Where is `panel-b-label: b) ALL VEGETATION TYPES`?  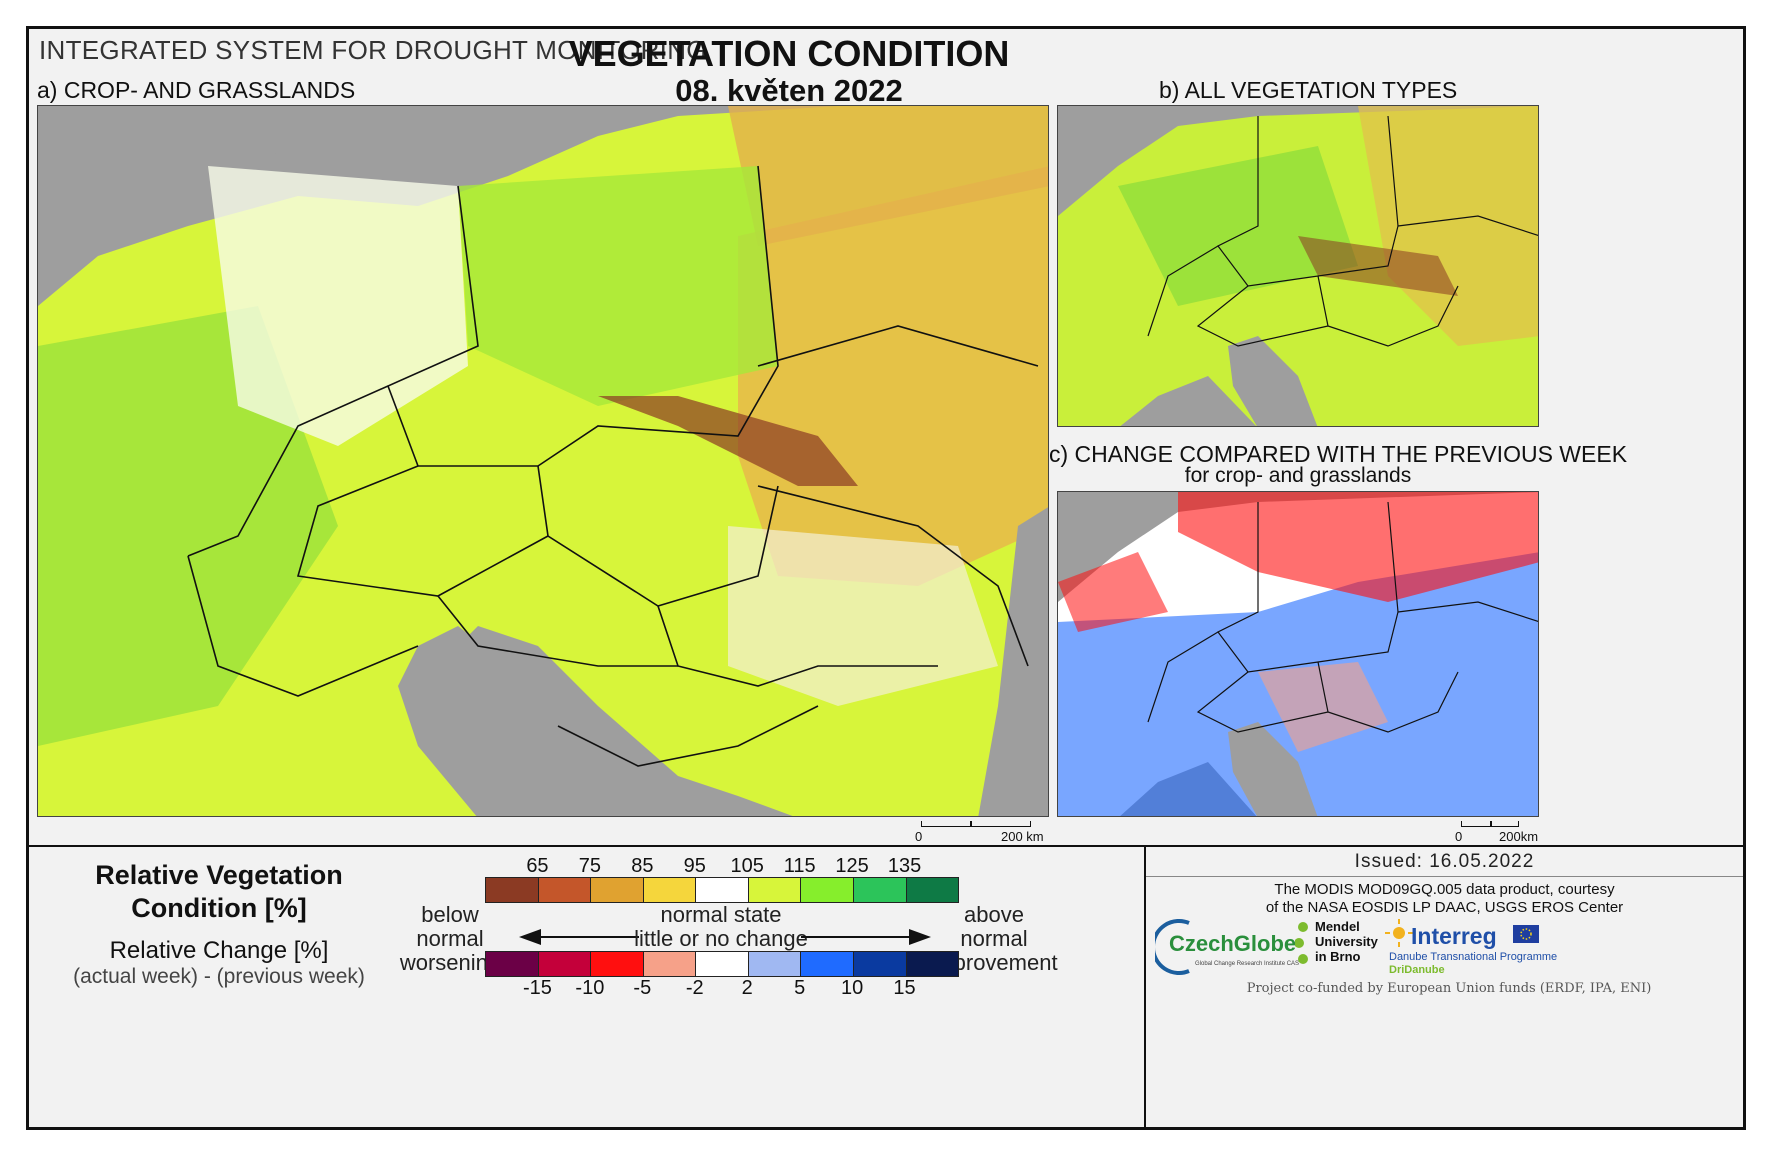 panel-b-label: b) ALL VEGETATION TYPES is located at coordinates (1308, 90).